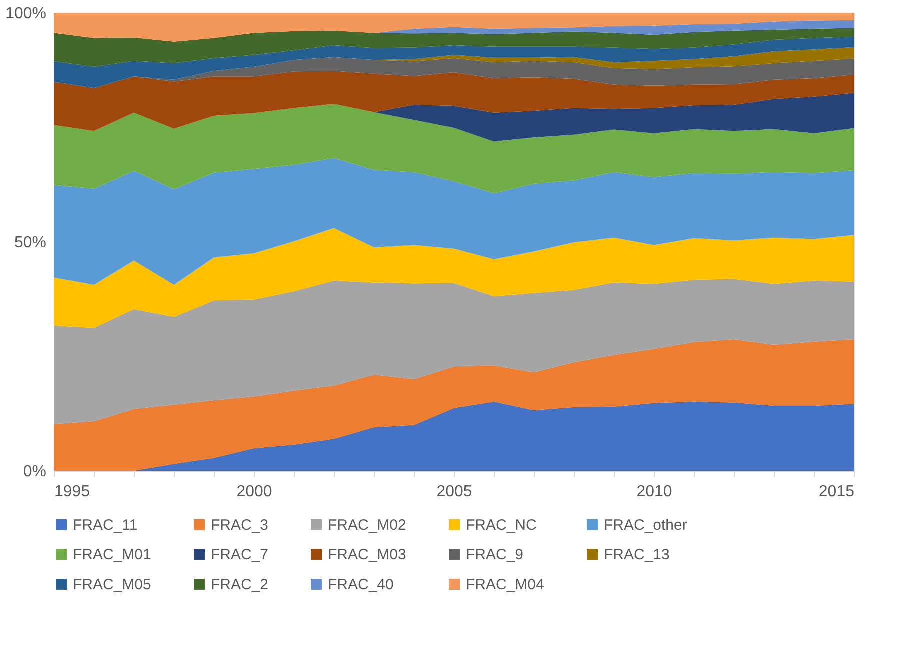 The height and width of the screenshot is (647, 904). Describe the element at coordinates (112, 585) in the screenshot. I see `legend-label: FRAC_M05` at that location.